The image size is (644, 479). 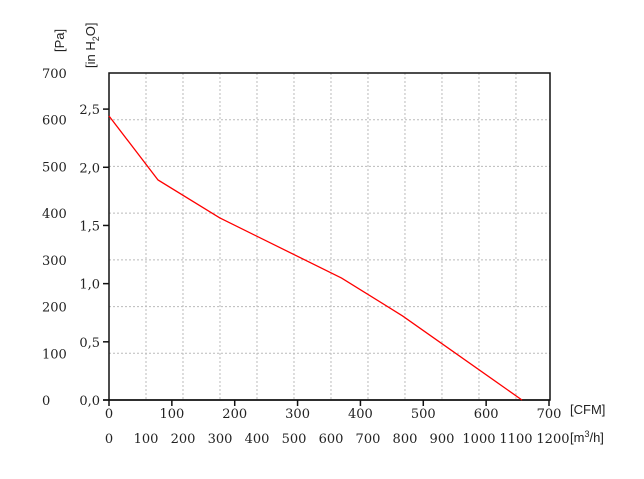 I want to click on x-tick-label-m3h: 600, so click(x=331, y=439).